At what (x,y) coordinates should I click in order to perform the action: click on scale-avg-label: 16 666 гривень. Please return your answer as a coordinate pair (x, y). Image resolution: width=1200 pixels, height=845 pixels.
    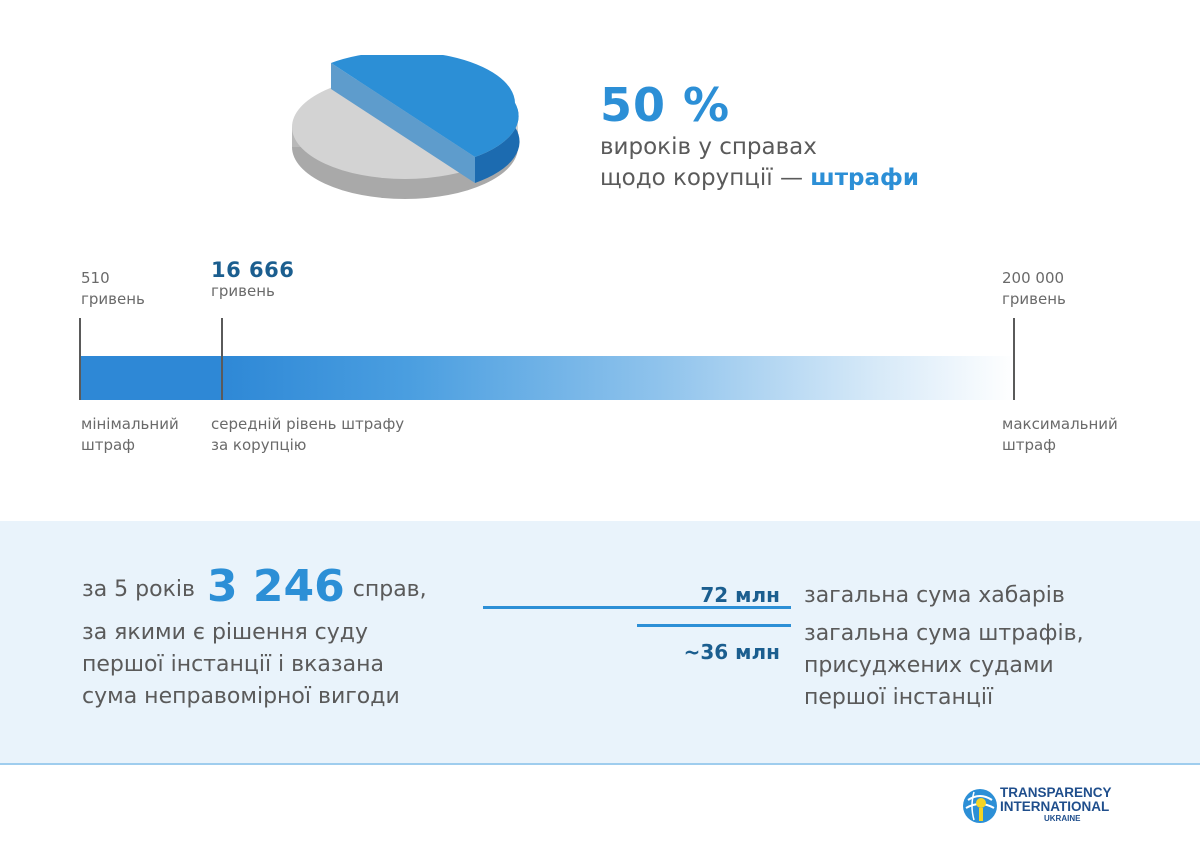
    Looking at the image, I should click on (252, 281).